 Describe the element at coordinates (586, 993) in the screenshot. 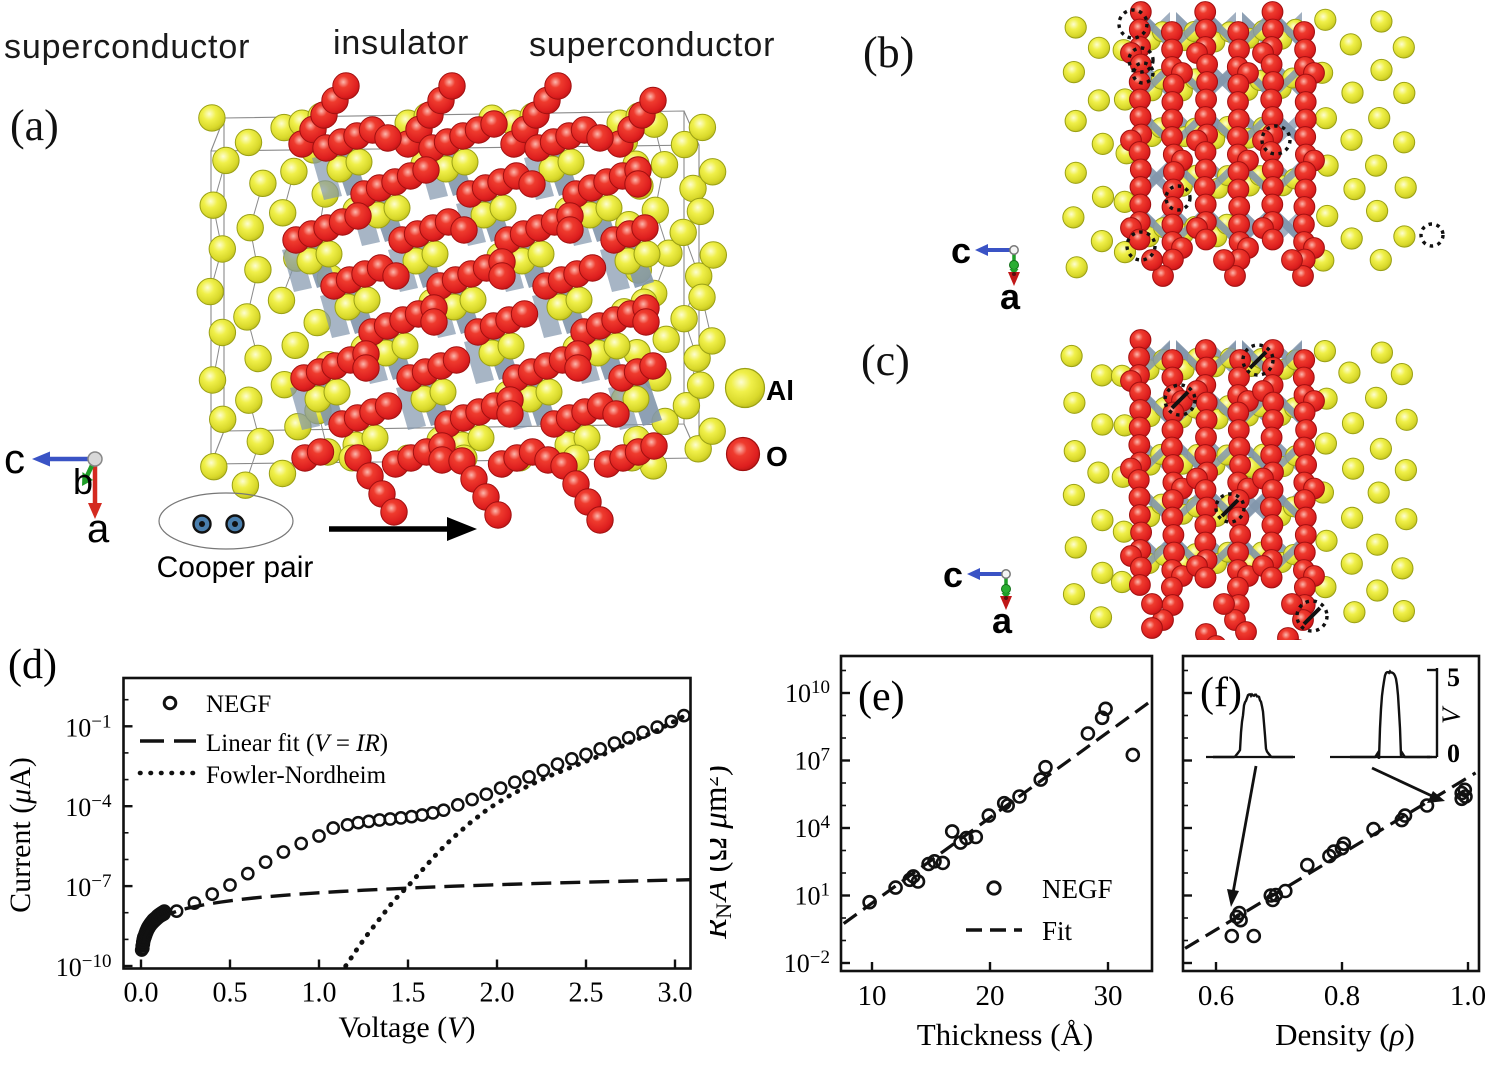

I see `svg-text: 2.5` at that location.